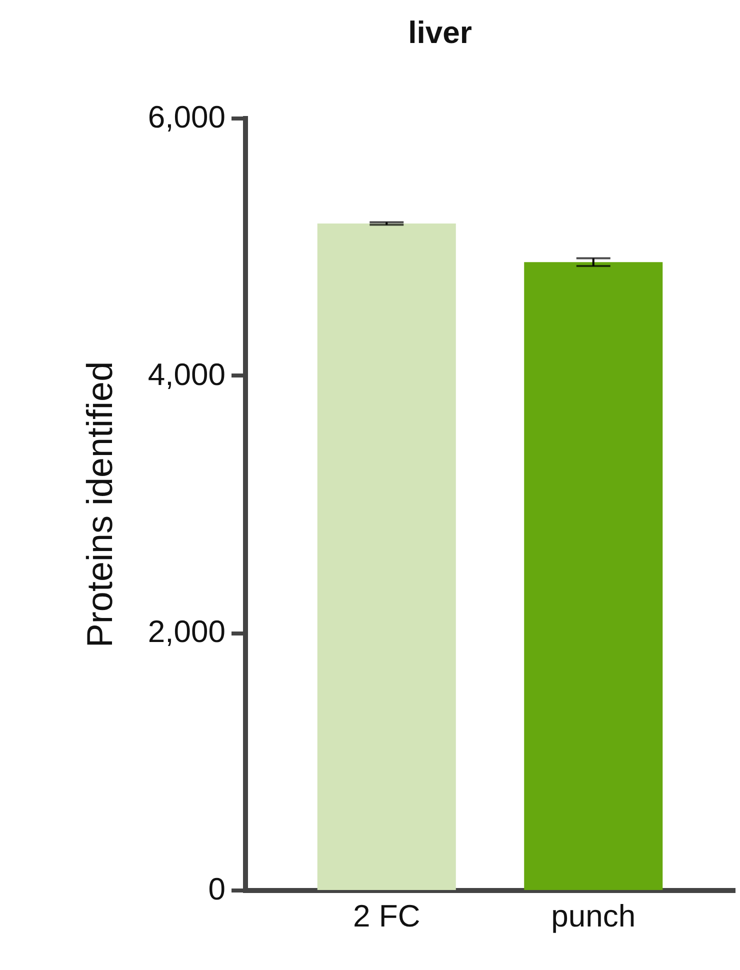  What do you see at coordinates (386, 916) in the screenshot?
I see `x-tick-label: 2 FC` at bounding box center [386, 916].